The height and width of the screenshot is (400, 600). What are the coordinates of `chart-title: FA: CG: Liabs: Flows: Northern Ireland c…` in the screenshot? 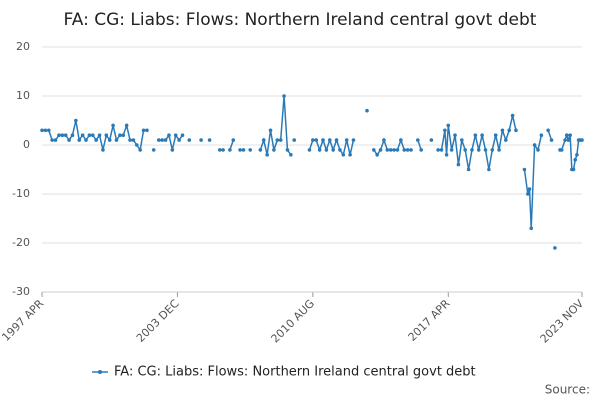 It's located at (300, 20).